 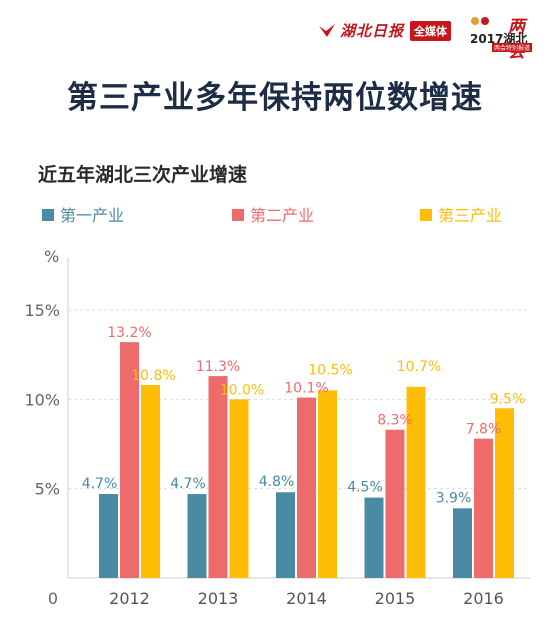 I want to click on y-tick-label-5: 5%, so click(x=47, y=489).